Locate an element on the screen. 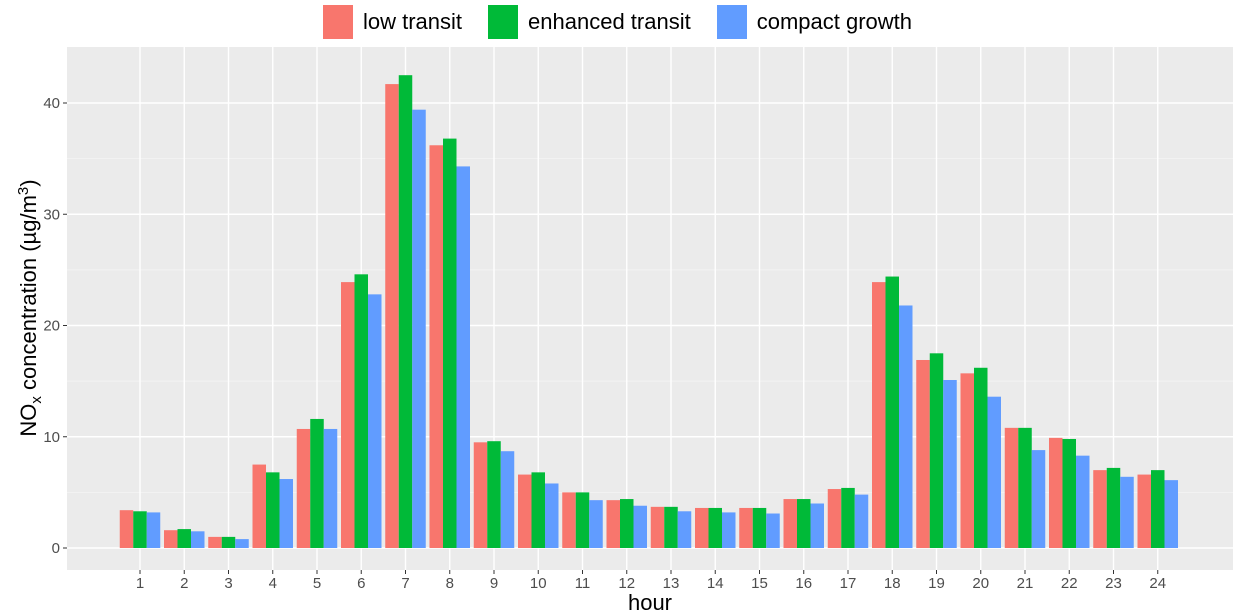  legend-label-compact-growth: compact growth is located at coordinates (834, 21).